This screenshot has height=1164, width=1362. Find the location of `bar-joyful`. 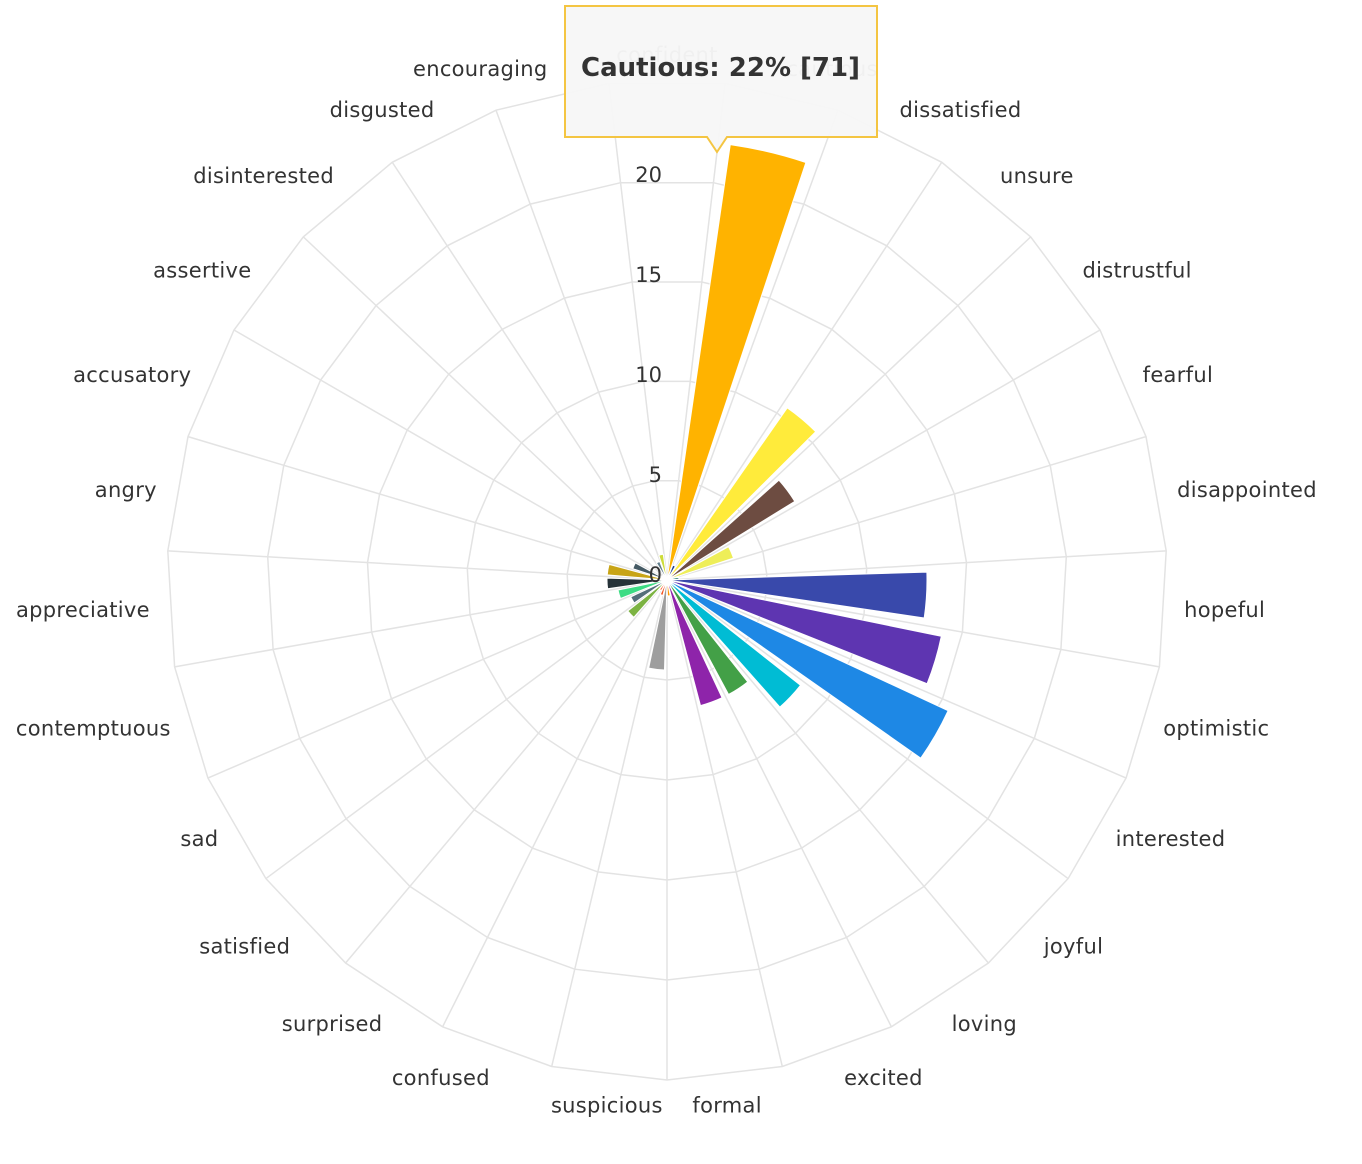

bar-joyful is located at coordinates (734, 643).